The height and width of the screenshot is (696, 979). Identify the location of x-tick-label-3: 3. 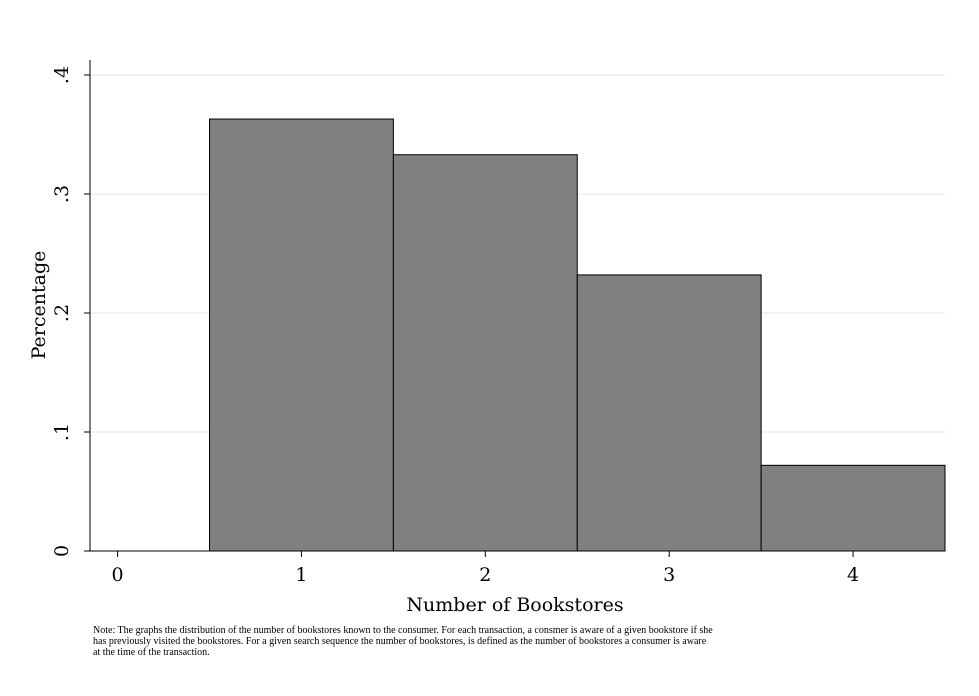
(669, 575).